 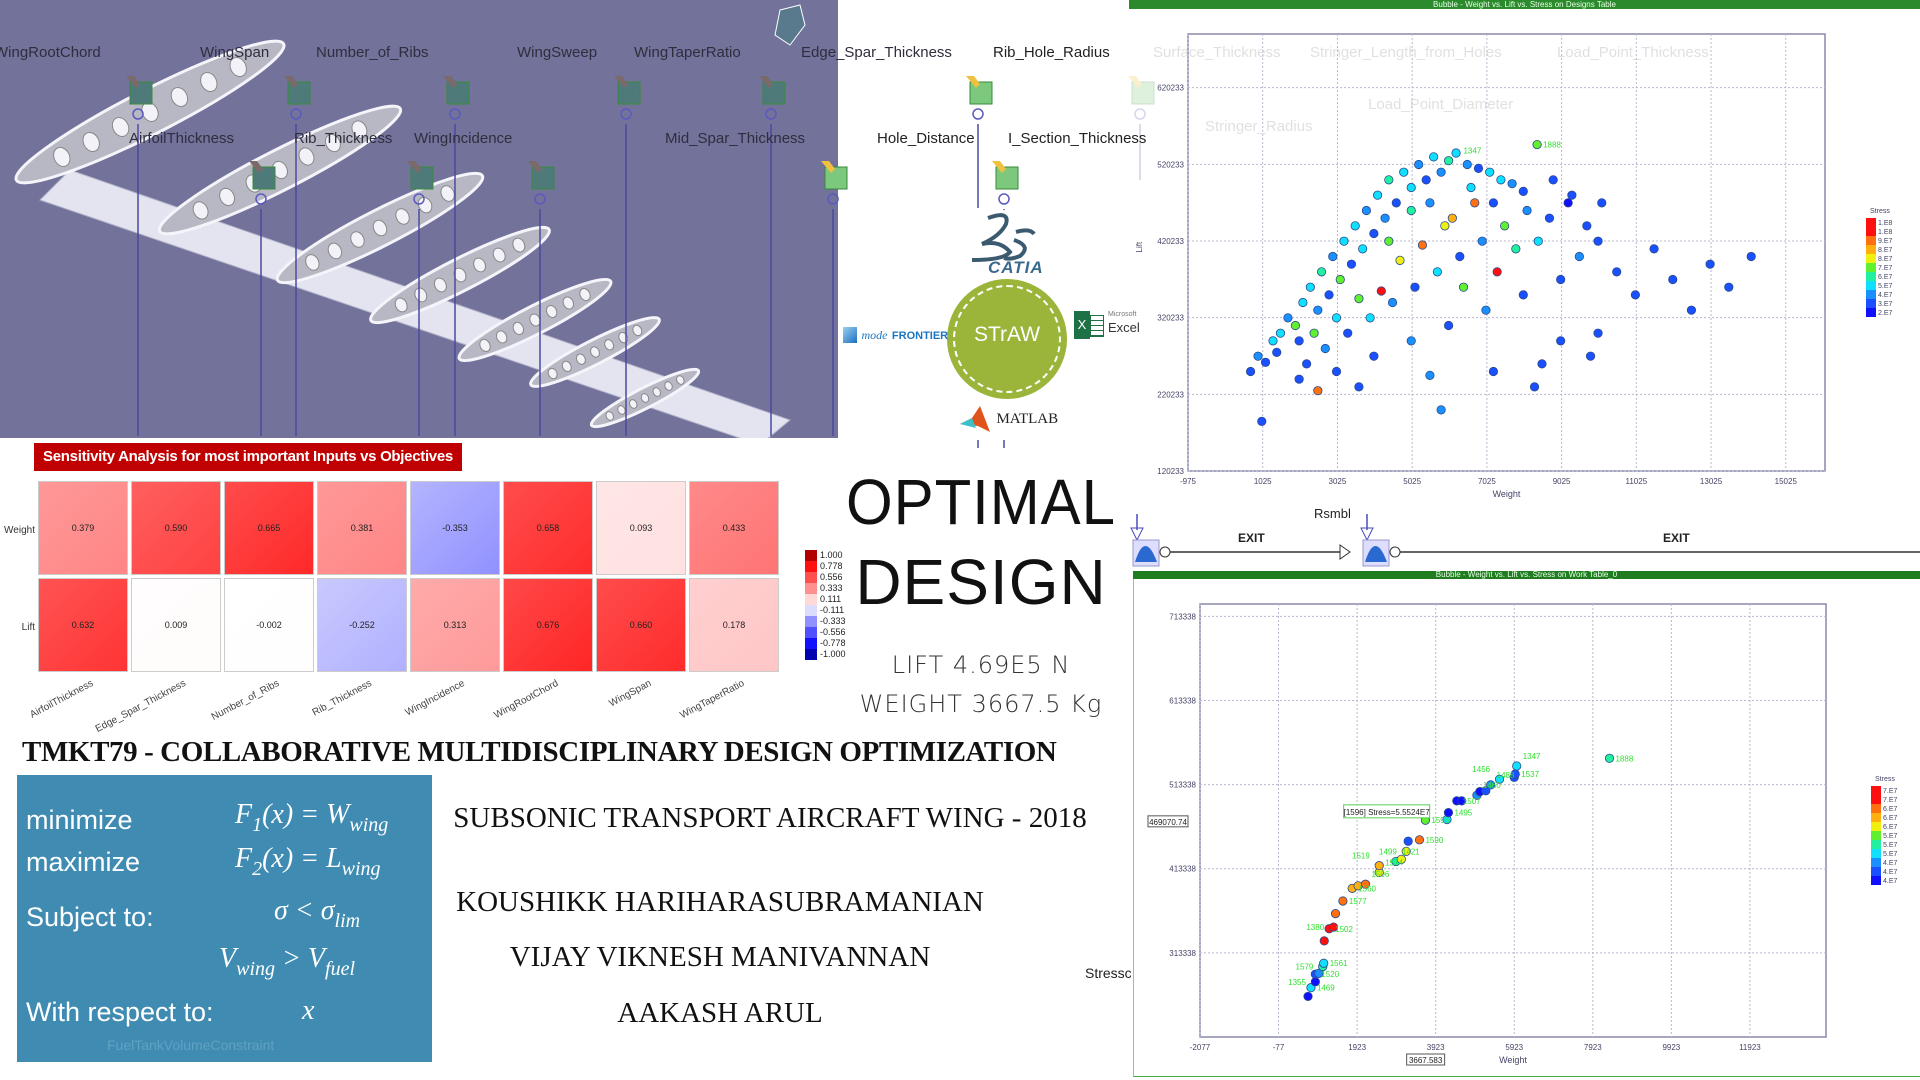 I want to click on legend-label: 0.778, so click(x=831, y=566).